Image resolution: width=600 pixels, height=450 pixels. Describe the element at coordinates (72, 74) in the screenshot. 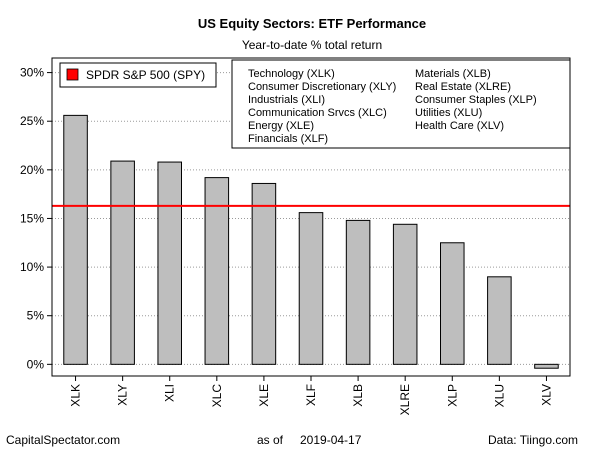

I see `spy-legend-swatch` at that location.